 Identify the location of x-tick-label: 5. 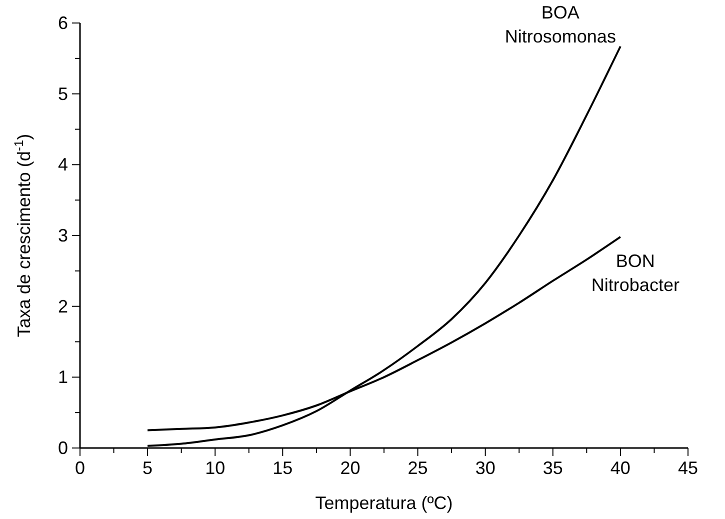
(147, 468).